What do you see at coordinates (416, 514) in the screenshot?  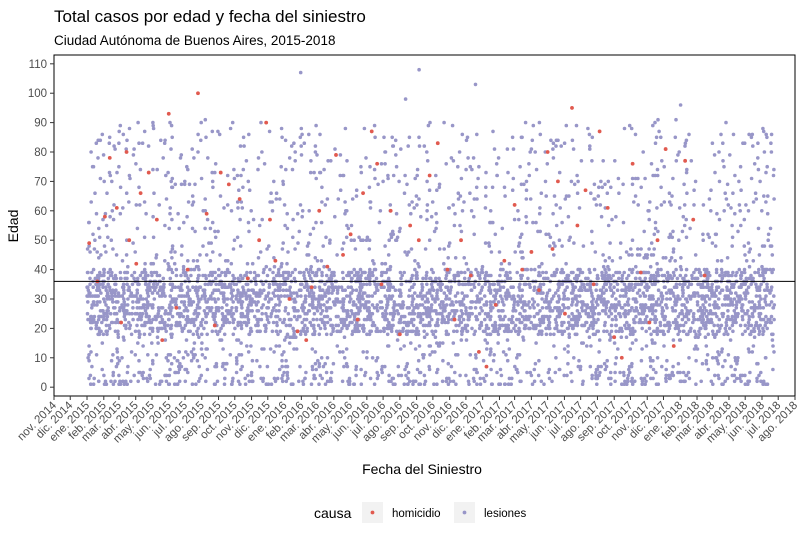 I see `legend-label-homicidio: homicidio` at bounding box center [416, 514].